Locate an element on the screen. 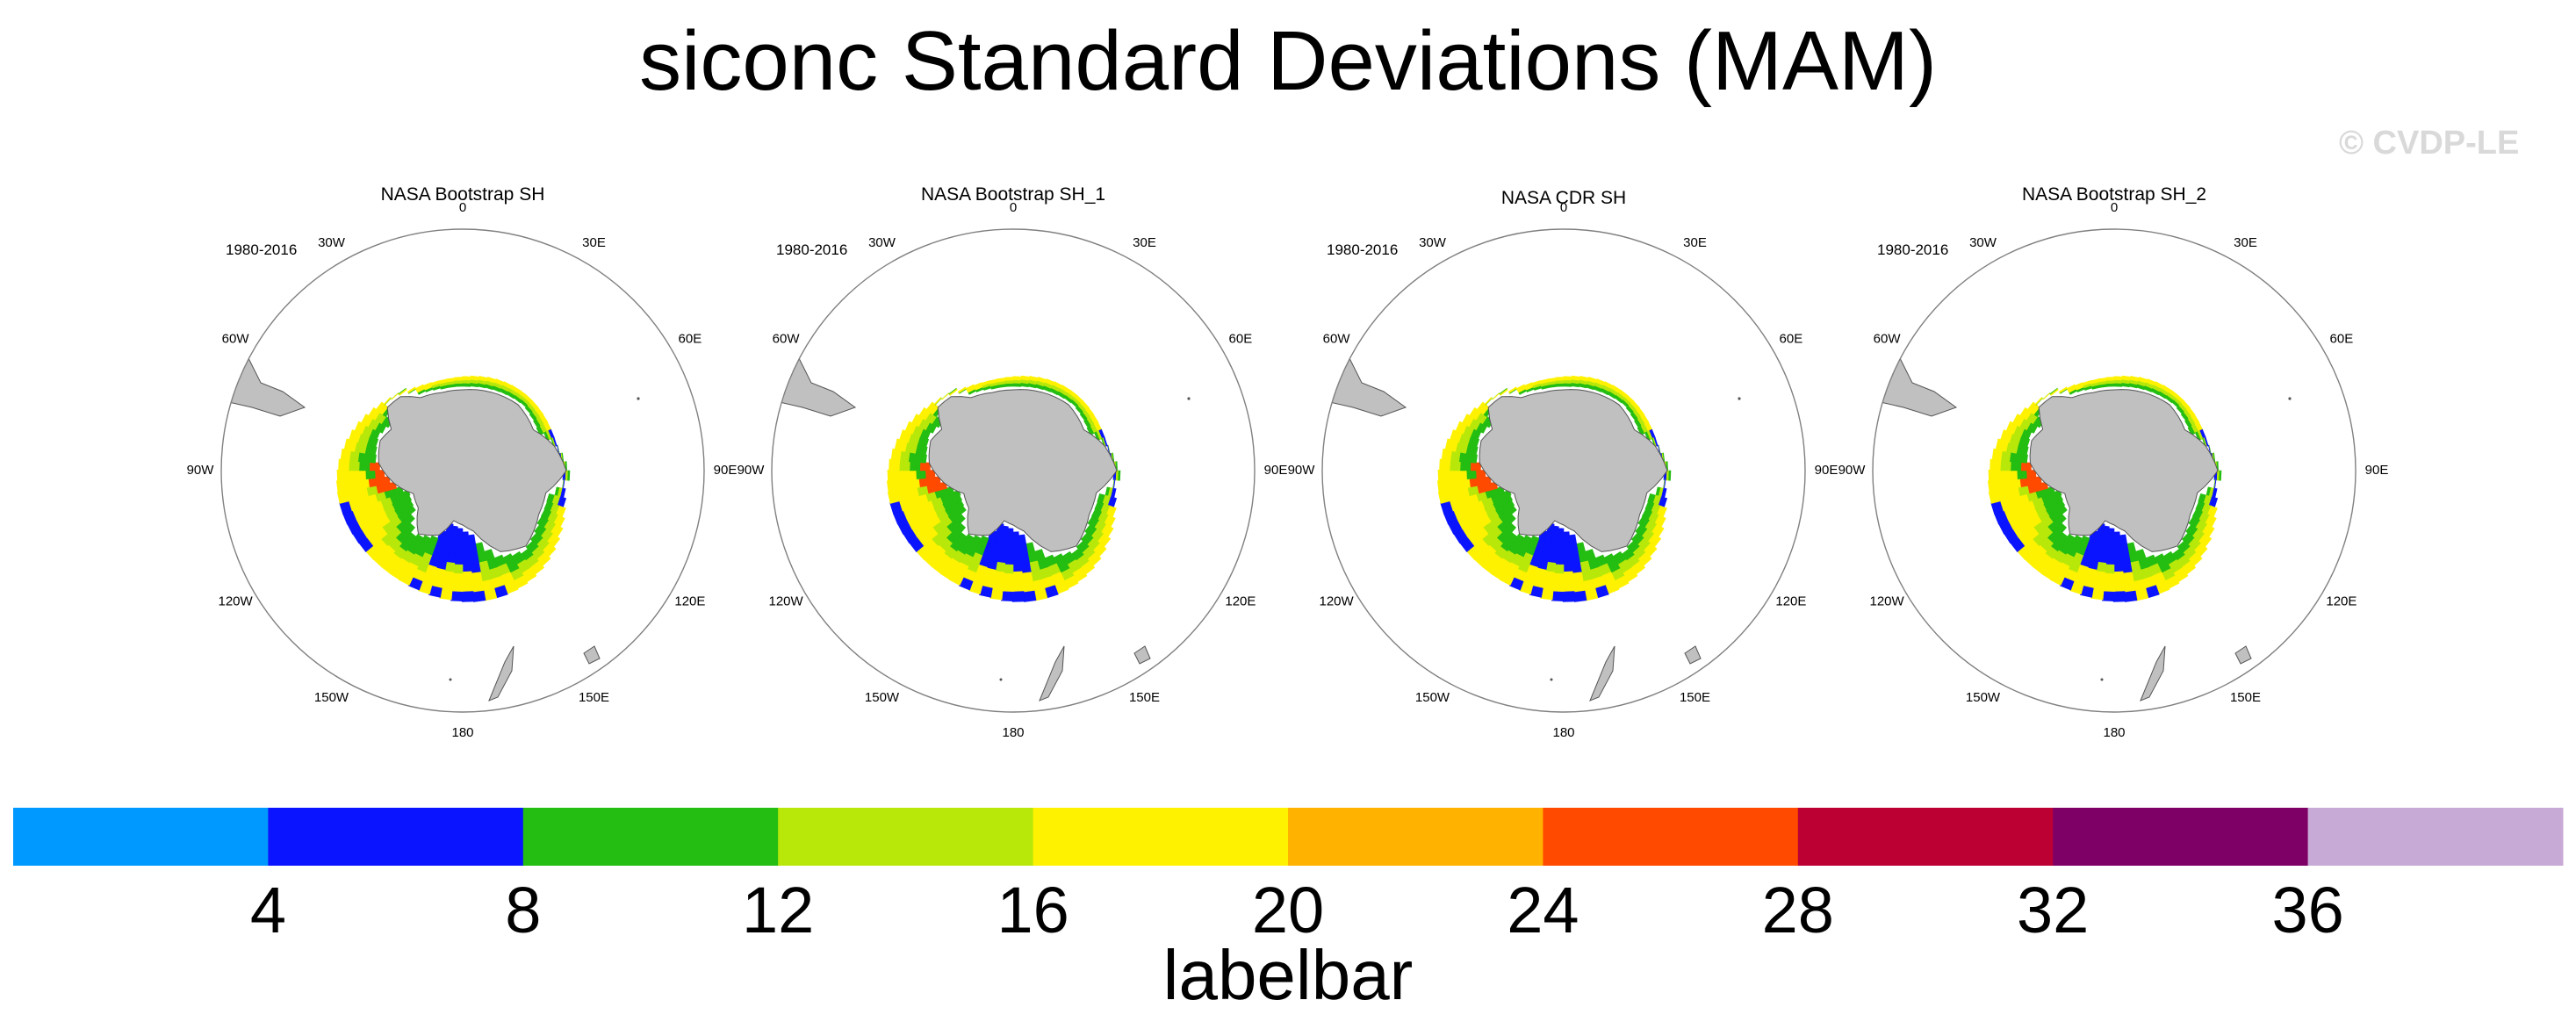 The image size is (2576, 1029). map-body is located at coordinates (2114, 471).